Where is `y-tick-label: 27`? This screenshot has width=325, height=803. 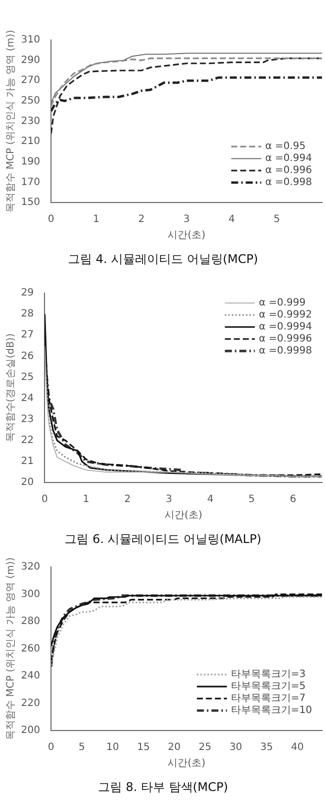
y-tick-label: 27 is located at coordinates (27, 335).